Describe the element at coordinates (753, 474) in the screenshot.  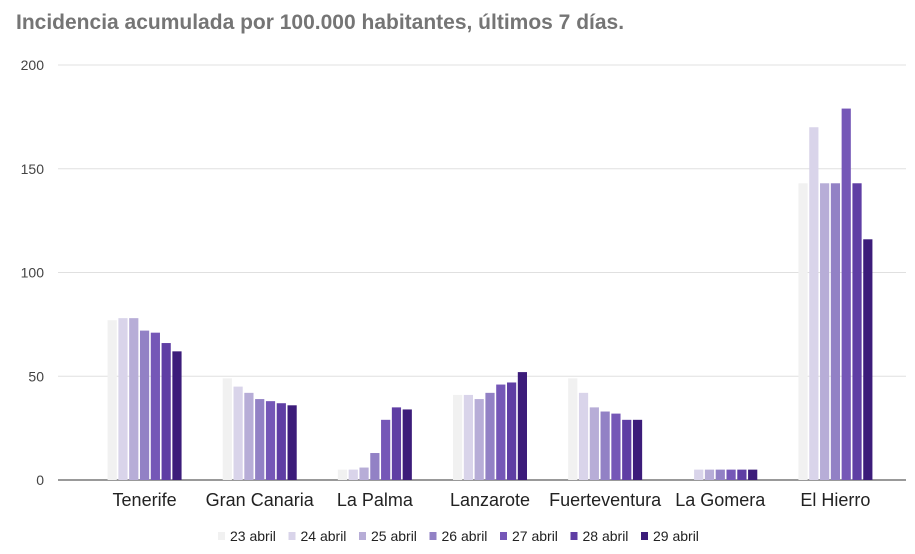
I see `bar-la-gomera-29-abril` at that location.